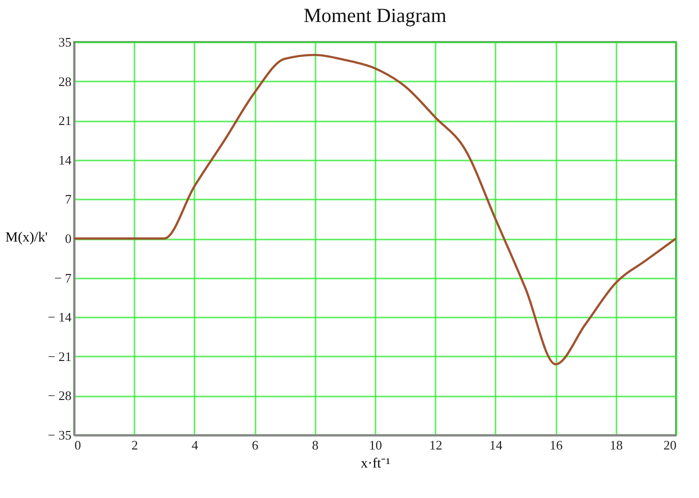  I want to click on x-tick-label: 16, so click(557, 445).